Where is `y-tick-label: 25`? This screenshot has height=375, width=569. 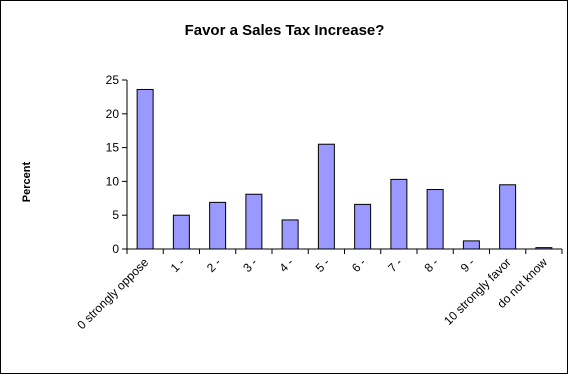
y-tick-label: 25 is located at coordinates (113, 80).